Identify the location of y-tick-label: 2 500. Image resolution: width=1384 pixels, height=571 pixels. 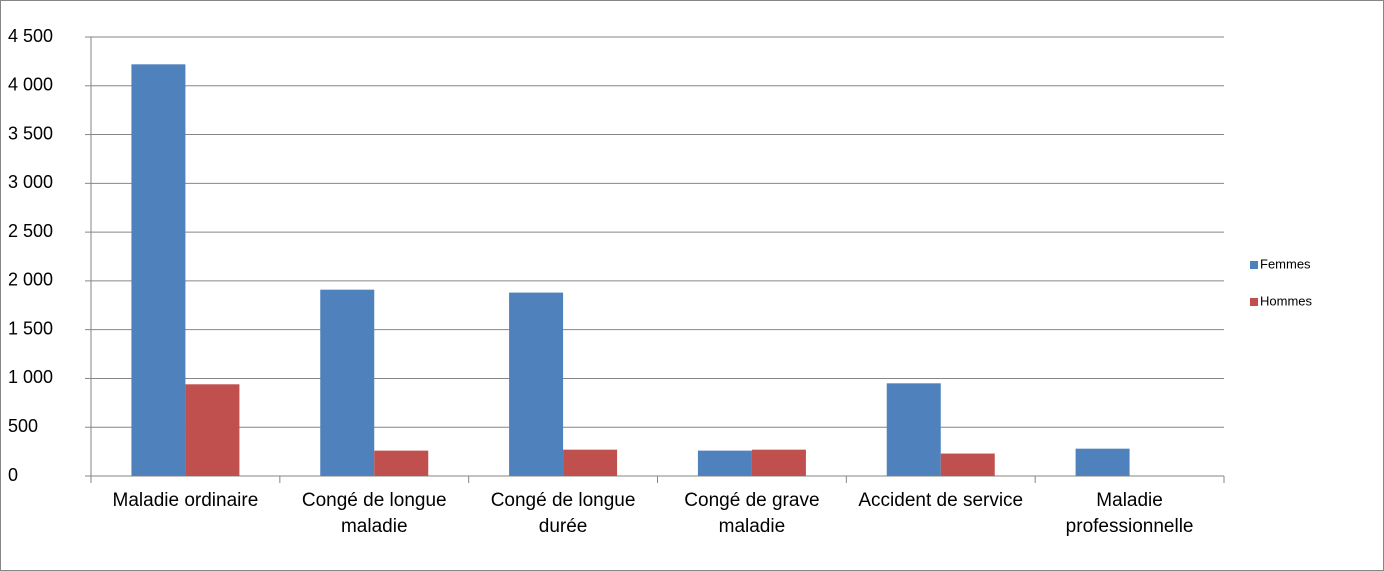
(30, 231).